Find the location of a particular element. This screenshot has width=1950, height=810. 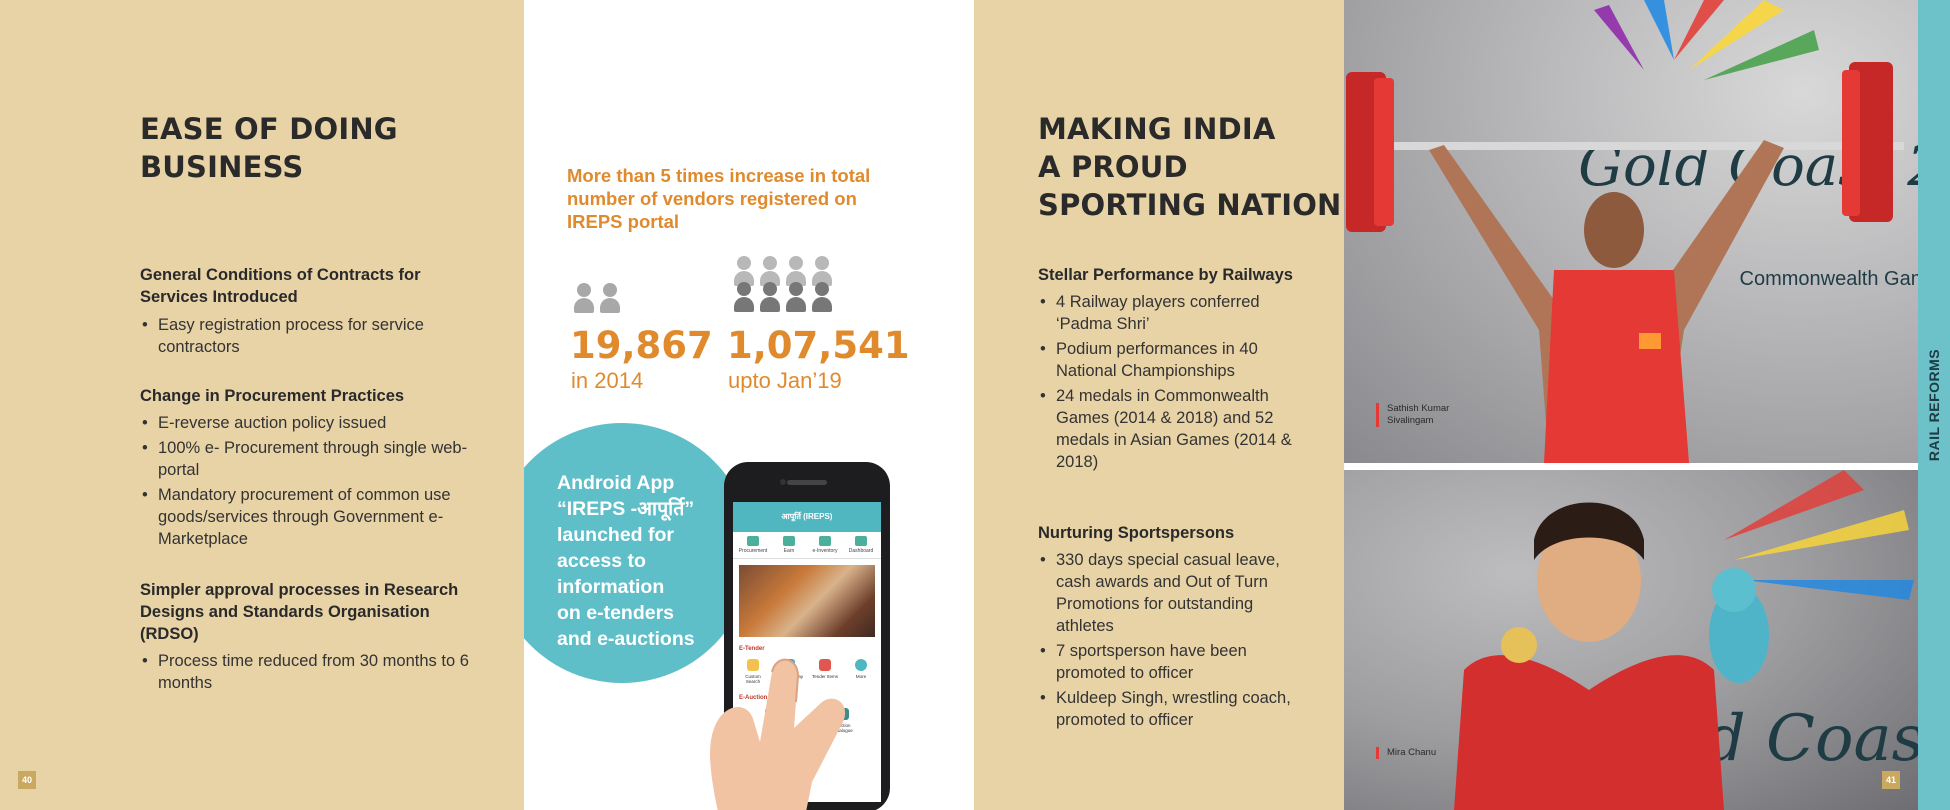

backdrop-text-secondary: Commonwealth Games is located at coordinates (1829, 279).